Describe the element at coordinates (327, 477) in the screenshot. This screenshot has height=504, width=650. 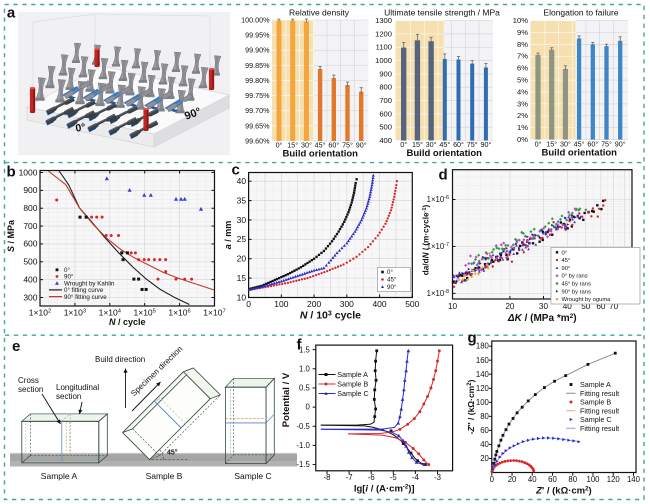
I see `svg-text: -8` at that location.